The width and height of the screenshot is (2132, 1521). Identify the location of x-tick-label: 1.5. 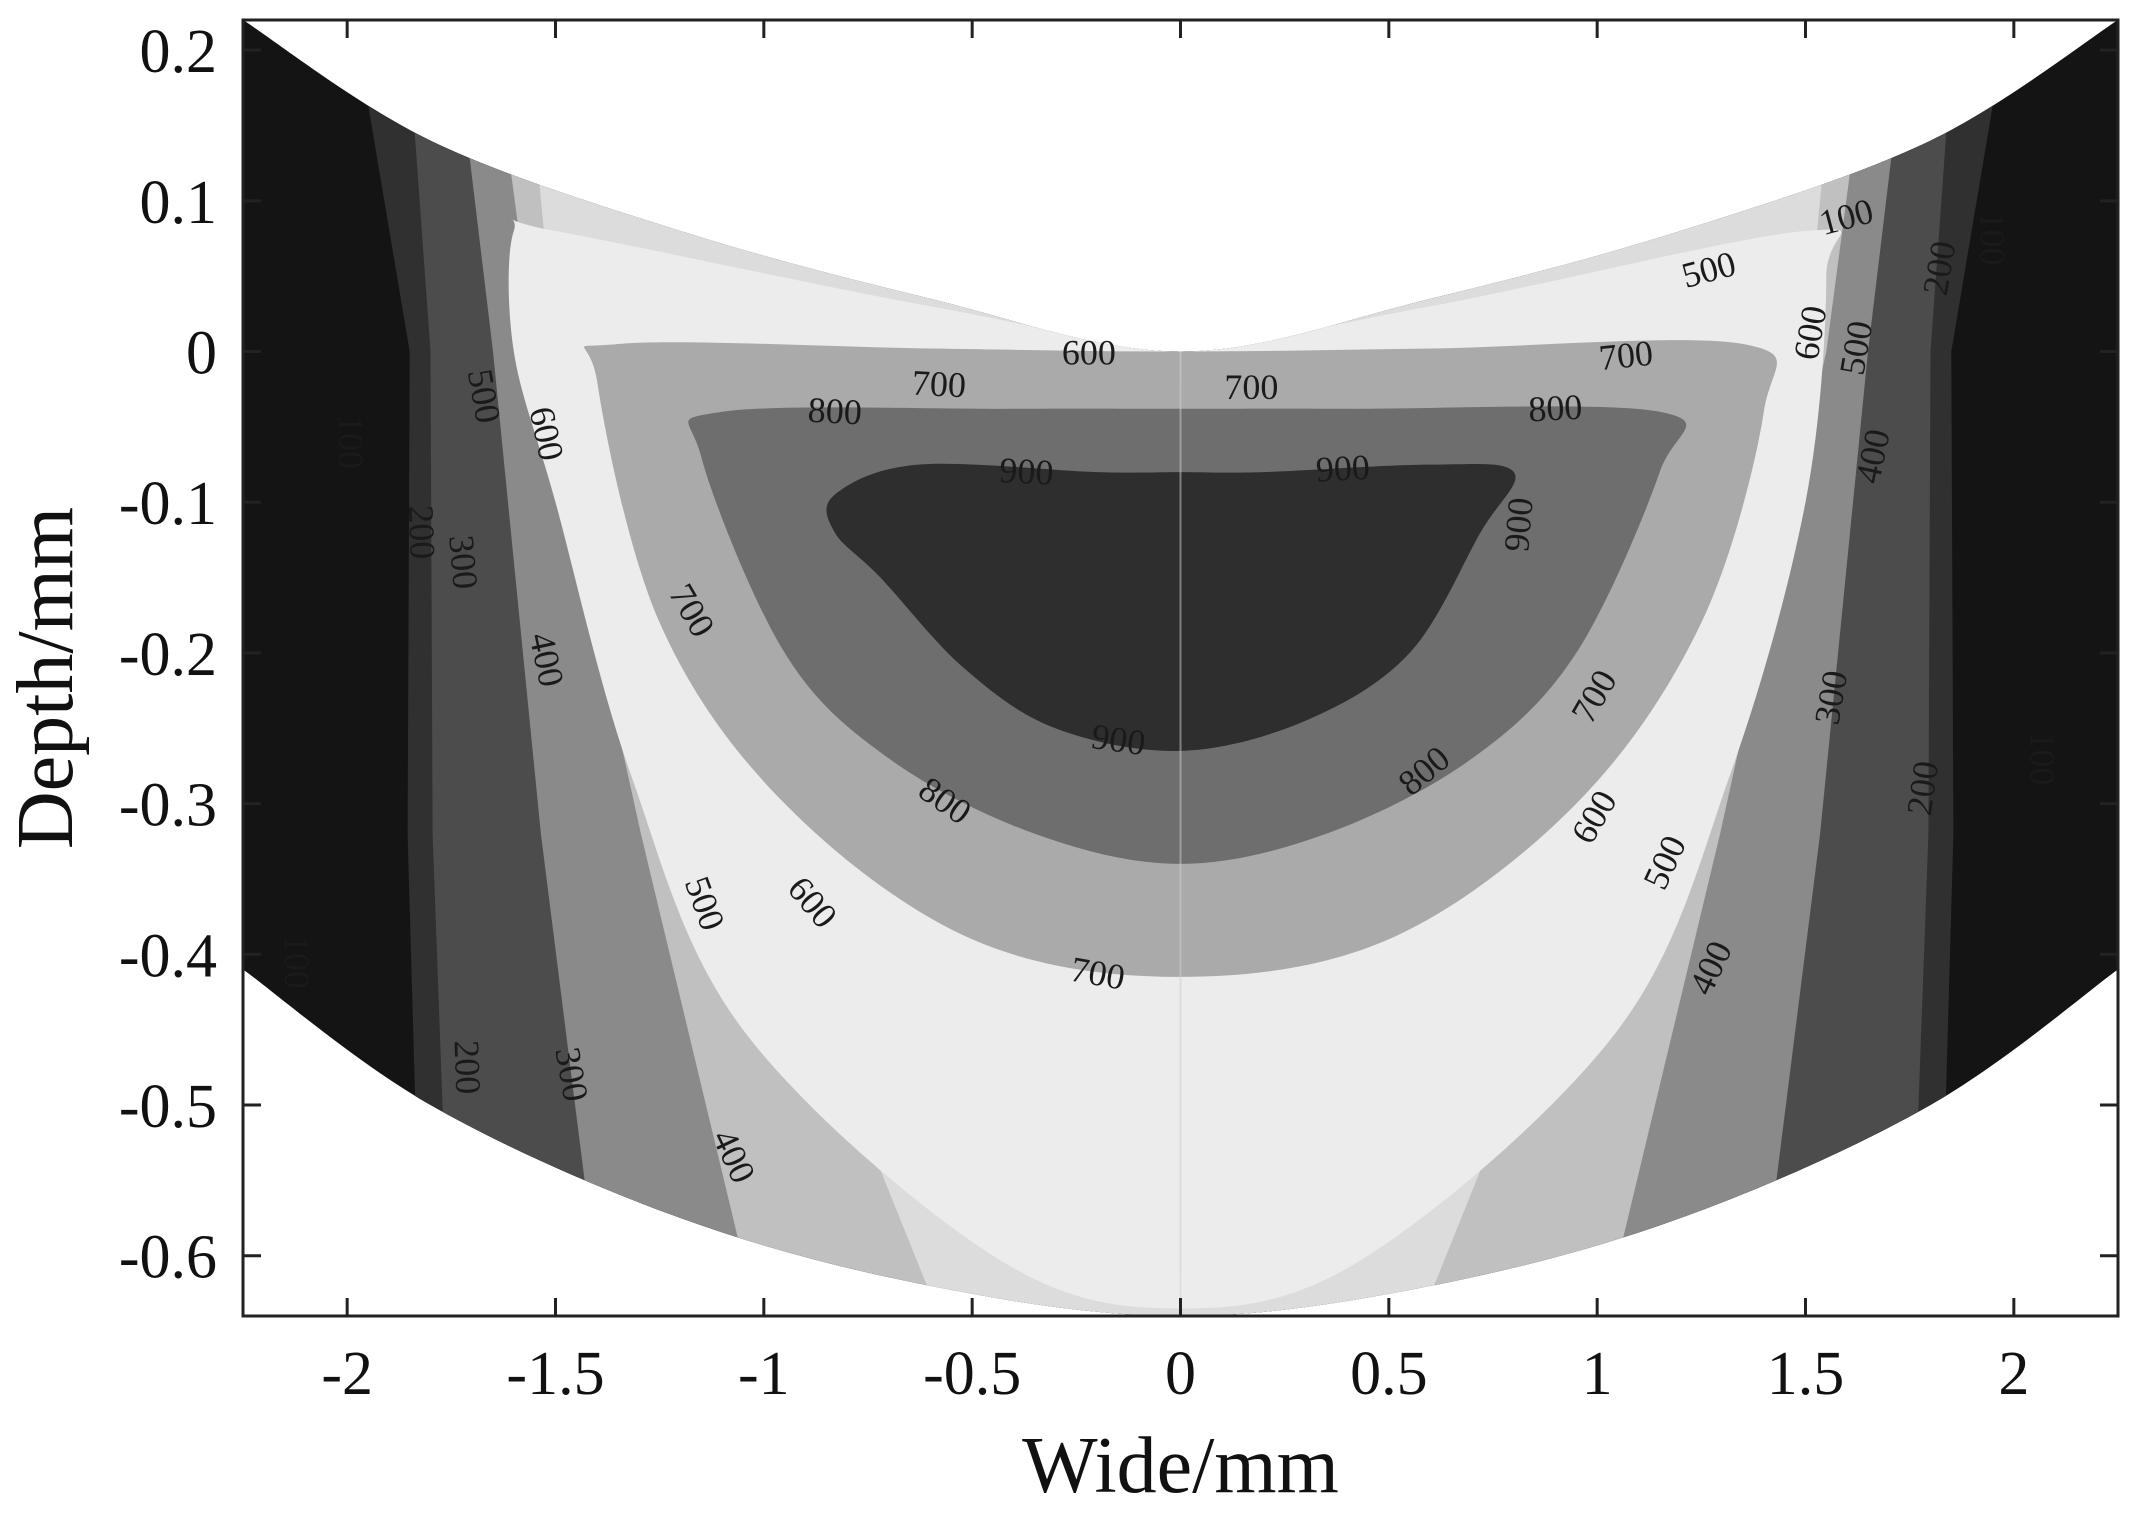
(1806, 1374).